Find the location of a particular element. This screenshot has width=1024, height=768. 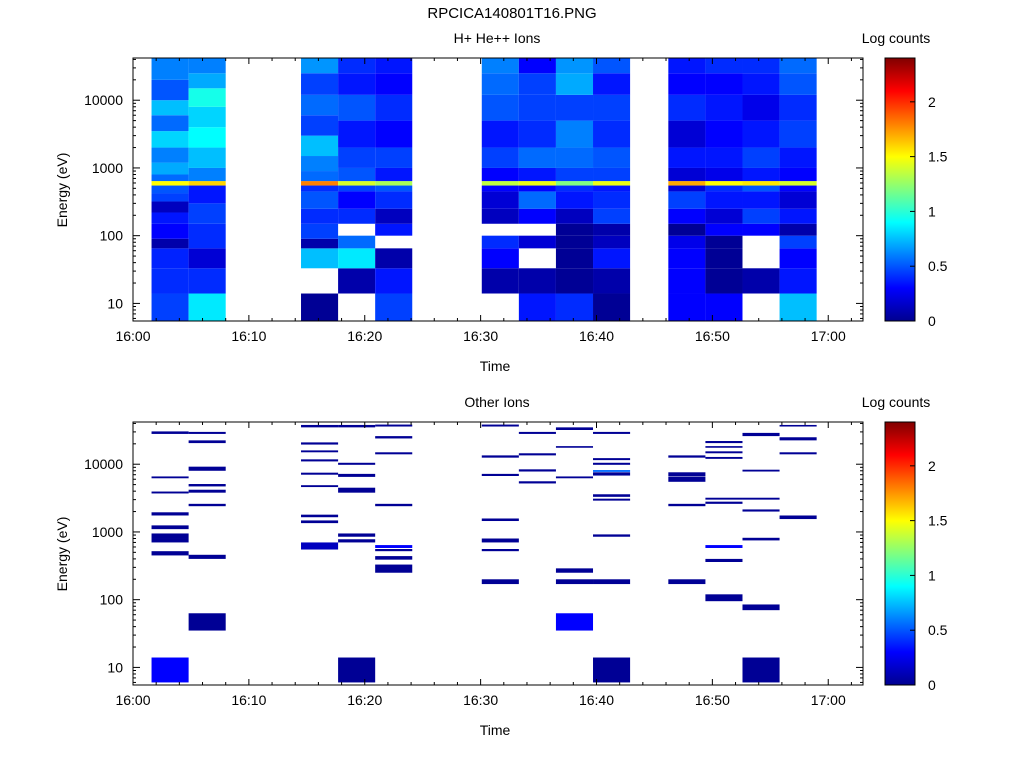

colorbar-tick-label: 0.5 is located at coordinates (938, 630).